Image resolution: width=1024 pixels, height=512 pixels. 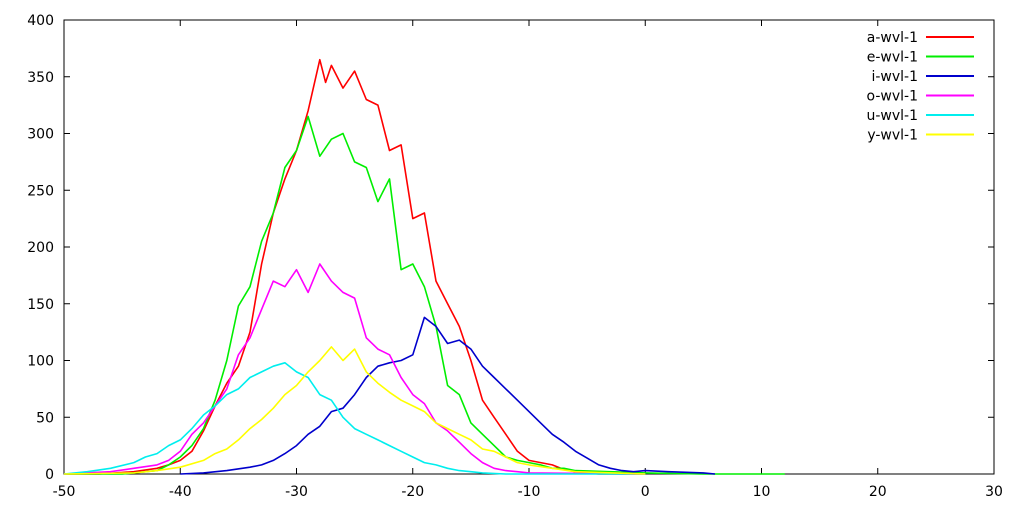 I want to click on y-tick-label: 50, so click(x=45, y=418).